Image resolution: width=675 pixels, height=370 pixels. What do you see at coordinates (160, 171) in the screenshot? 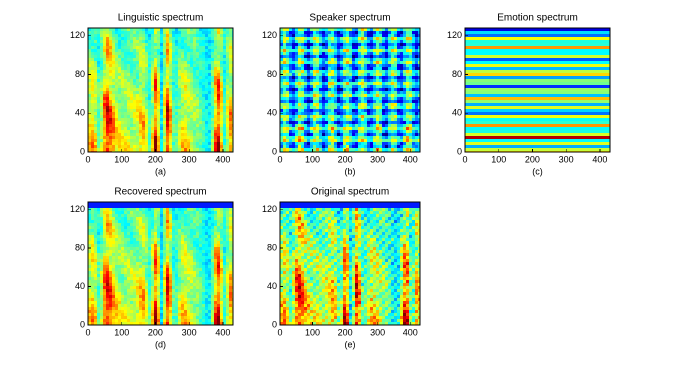
I see `panel-caption: (a)` at bounding box center [160, 171].